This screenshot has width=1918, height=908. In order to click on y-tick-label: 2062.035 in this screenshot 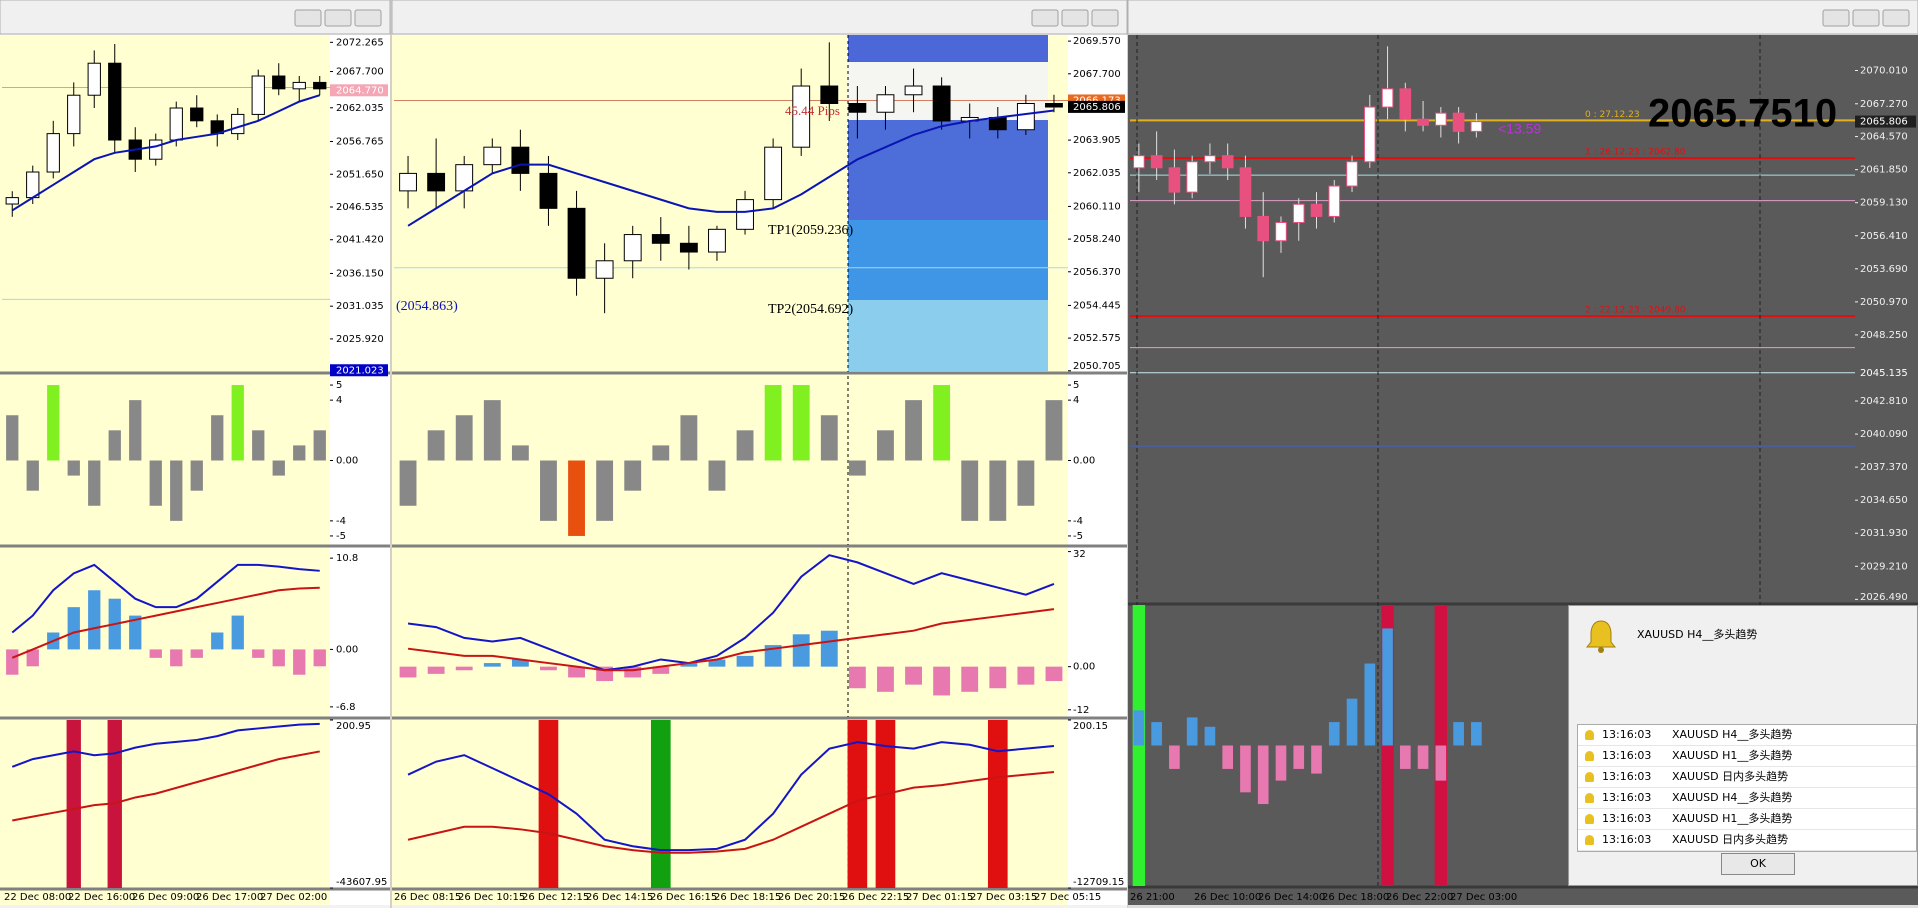, I will do `click(360, 108)`.